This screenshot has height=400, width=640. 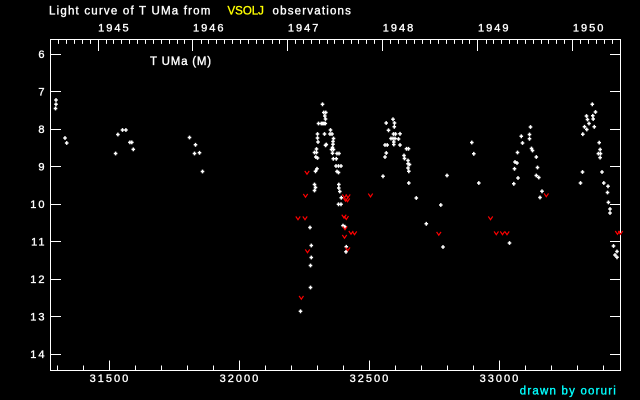 What do you see at coordinates (589, 29) in the screenshot?
I see `svg-text: 1950` at bounding box center [589, 29].